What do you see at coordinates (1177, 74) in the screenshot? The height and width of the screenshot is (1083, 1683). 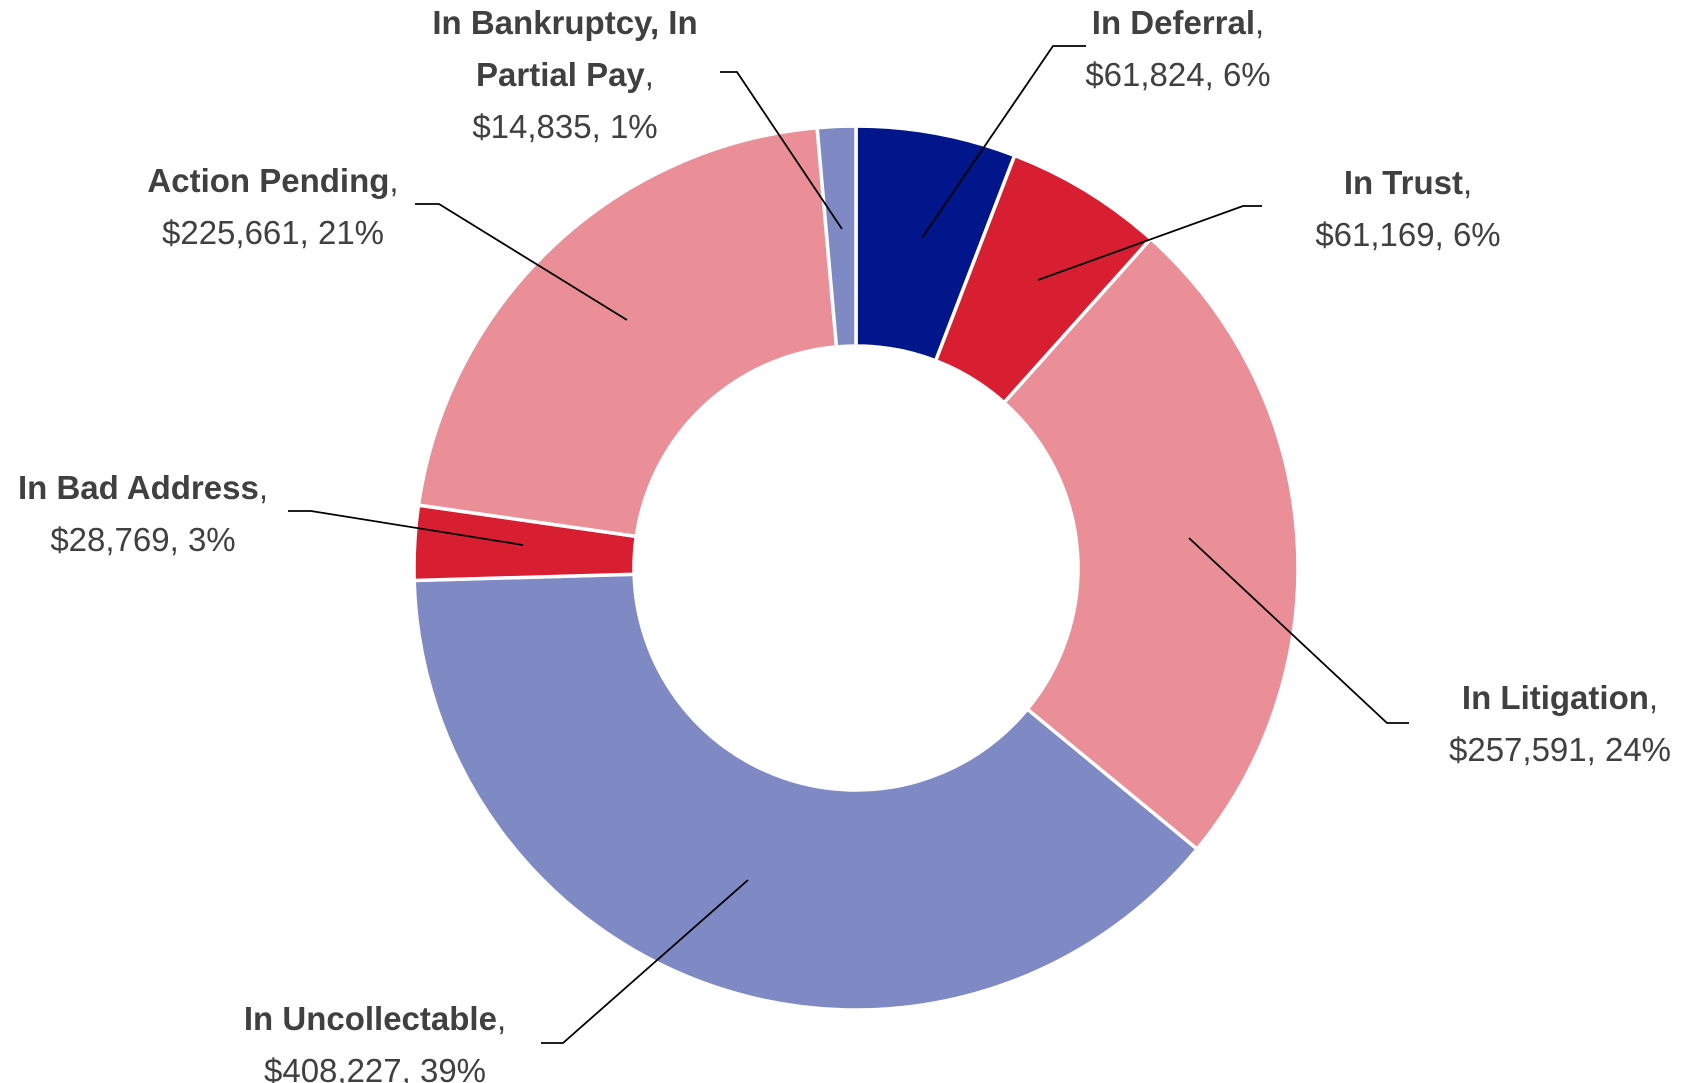 I see `data-label-value: $61,824, 6%` at bounding box center [1177, 74].